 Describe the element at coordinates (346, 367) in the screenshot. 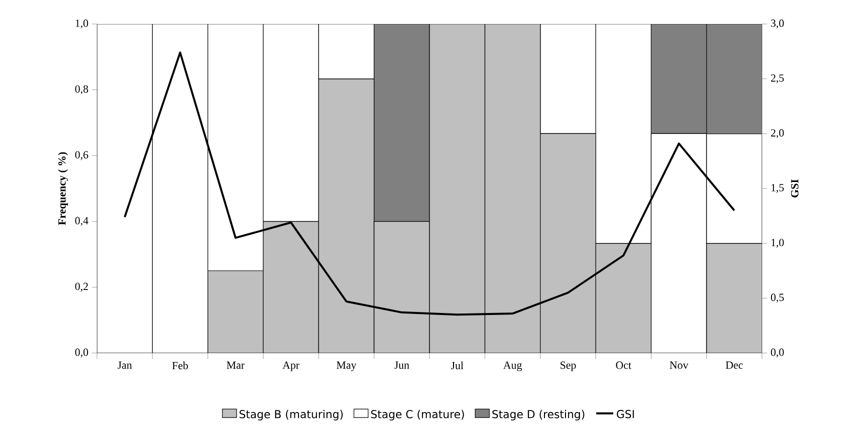

I see `x-tick-label: May` at that location.